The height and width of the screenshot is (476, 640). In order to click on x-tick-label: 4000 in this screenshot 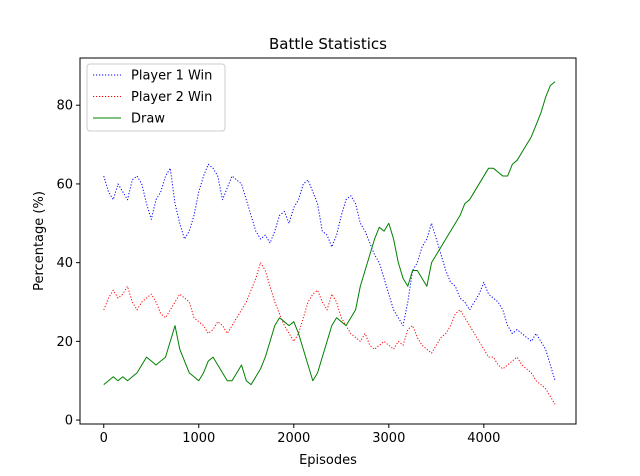, I will do `click(483, 438)`.